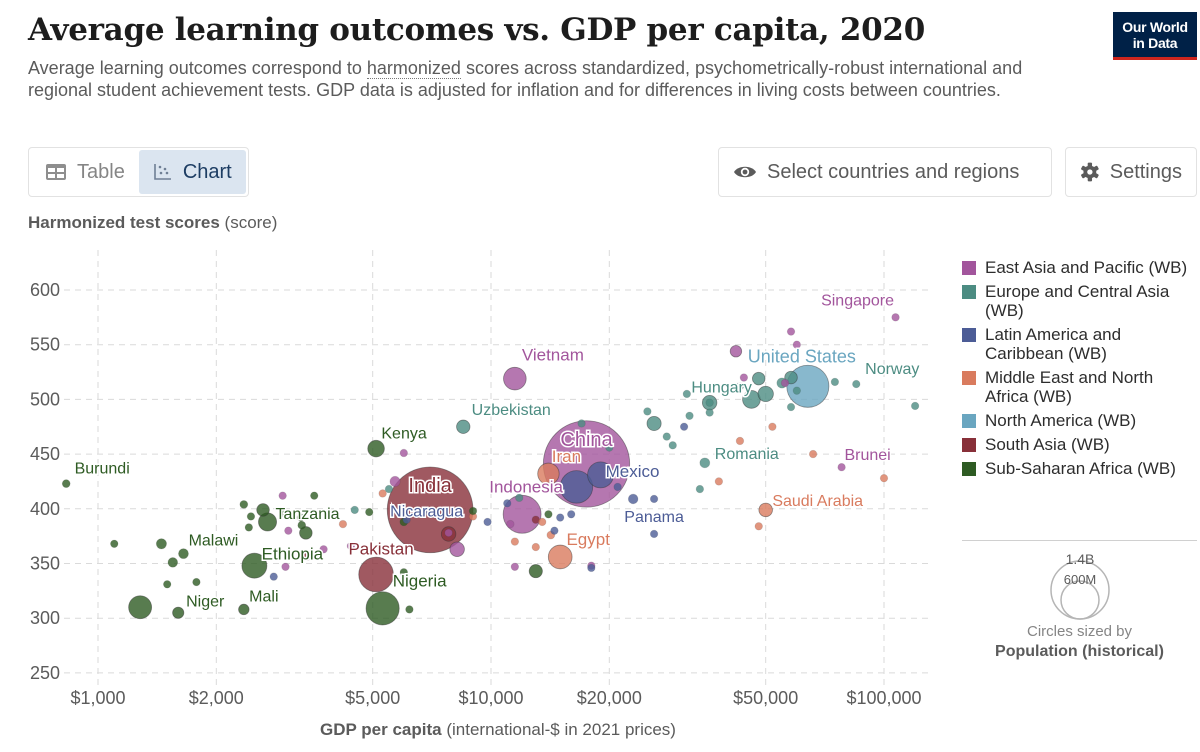  I want to click on tab-chart: Chart, so click(192, 172).